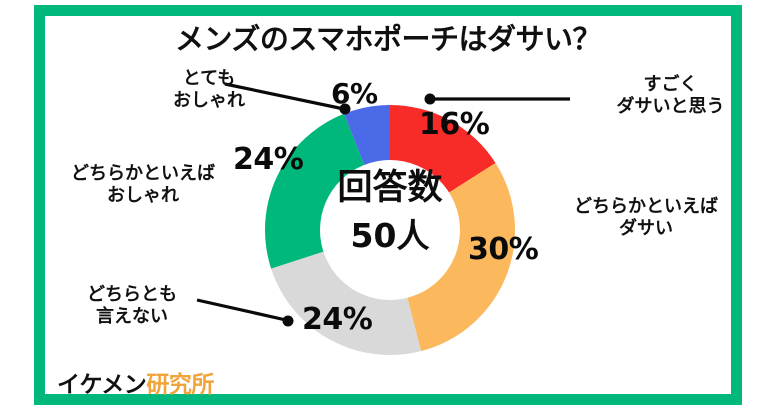 This screenshot has height=410, width=780. Describe the element at coordinates (390, 235) in the screenshot. I see `center-value-count: 50人` at that location.